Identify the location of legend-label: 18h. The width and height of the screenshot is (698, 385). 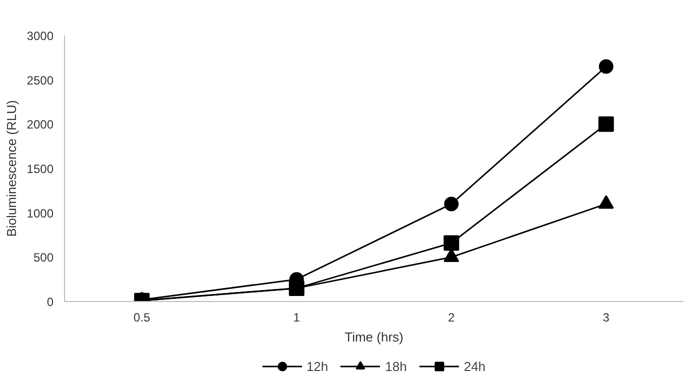
(396, 366).